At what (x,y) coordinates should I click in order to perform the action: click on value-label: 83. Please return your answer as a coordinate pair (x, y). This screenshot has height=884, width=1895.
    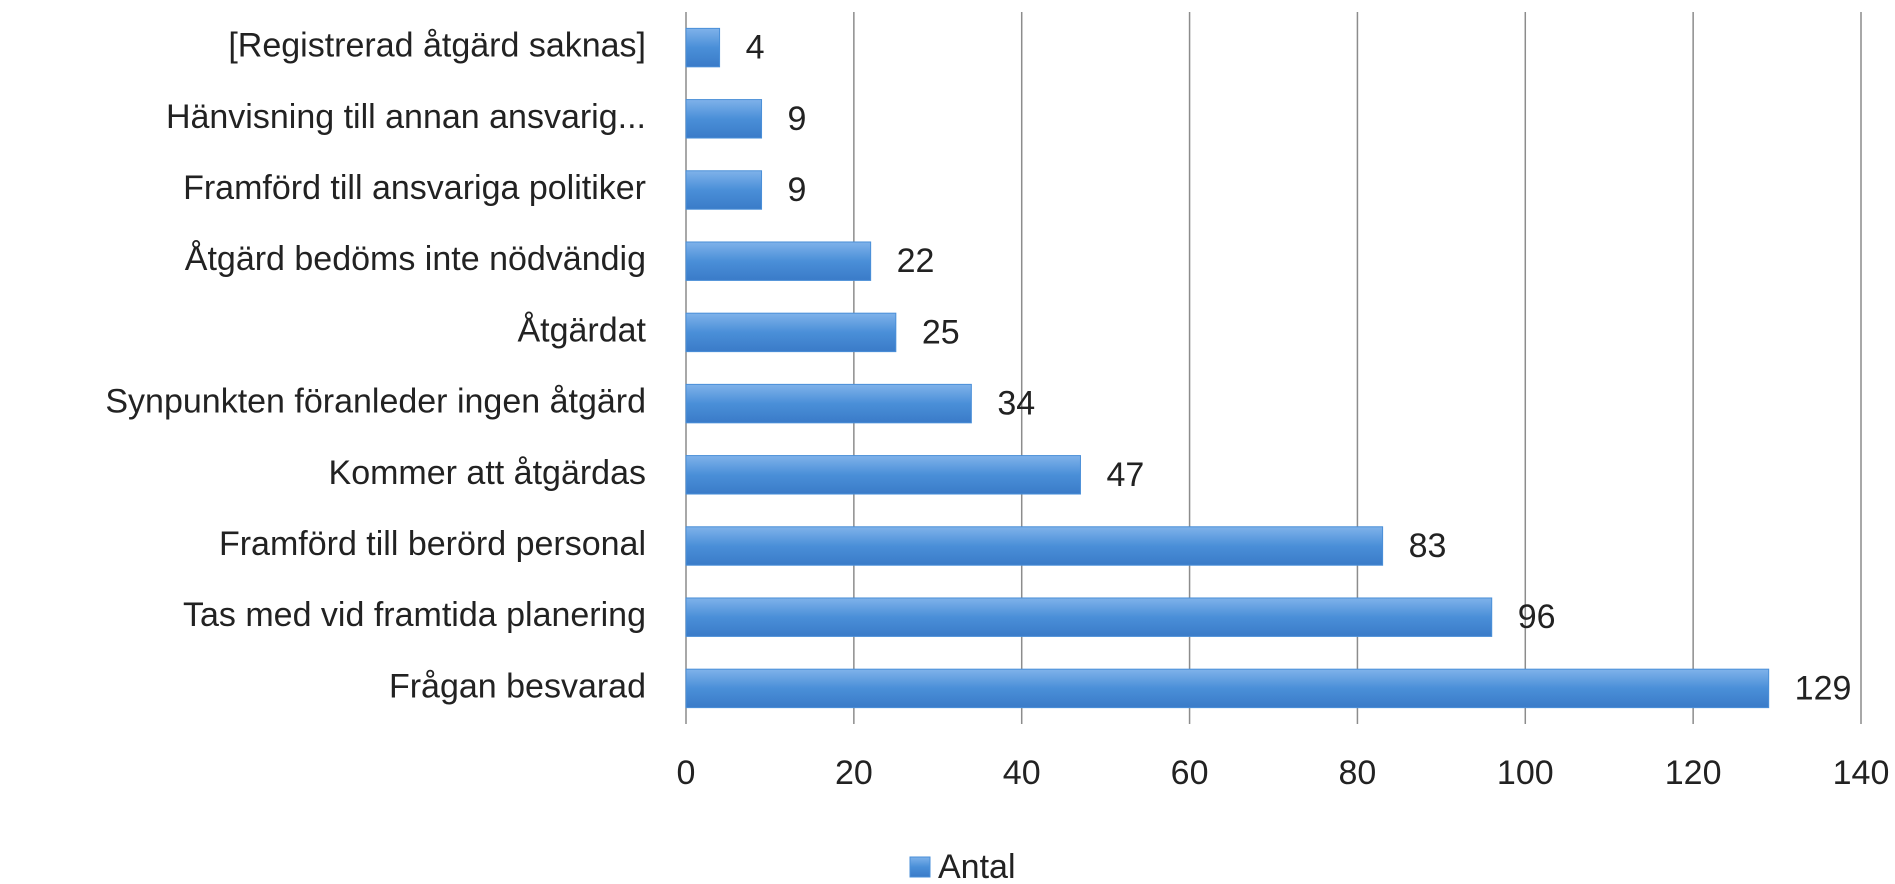
    Looking at the image, I should click on (1428, 546).